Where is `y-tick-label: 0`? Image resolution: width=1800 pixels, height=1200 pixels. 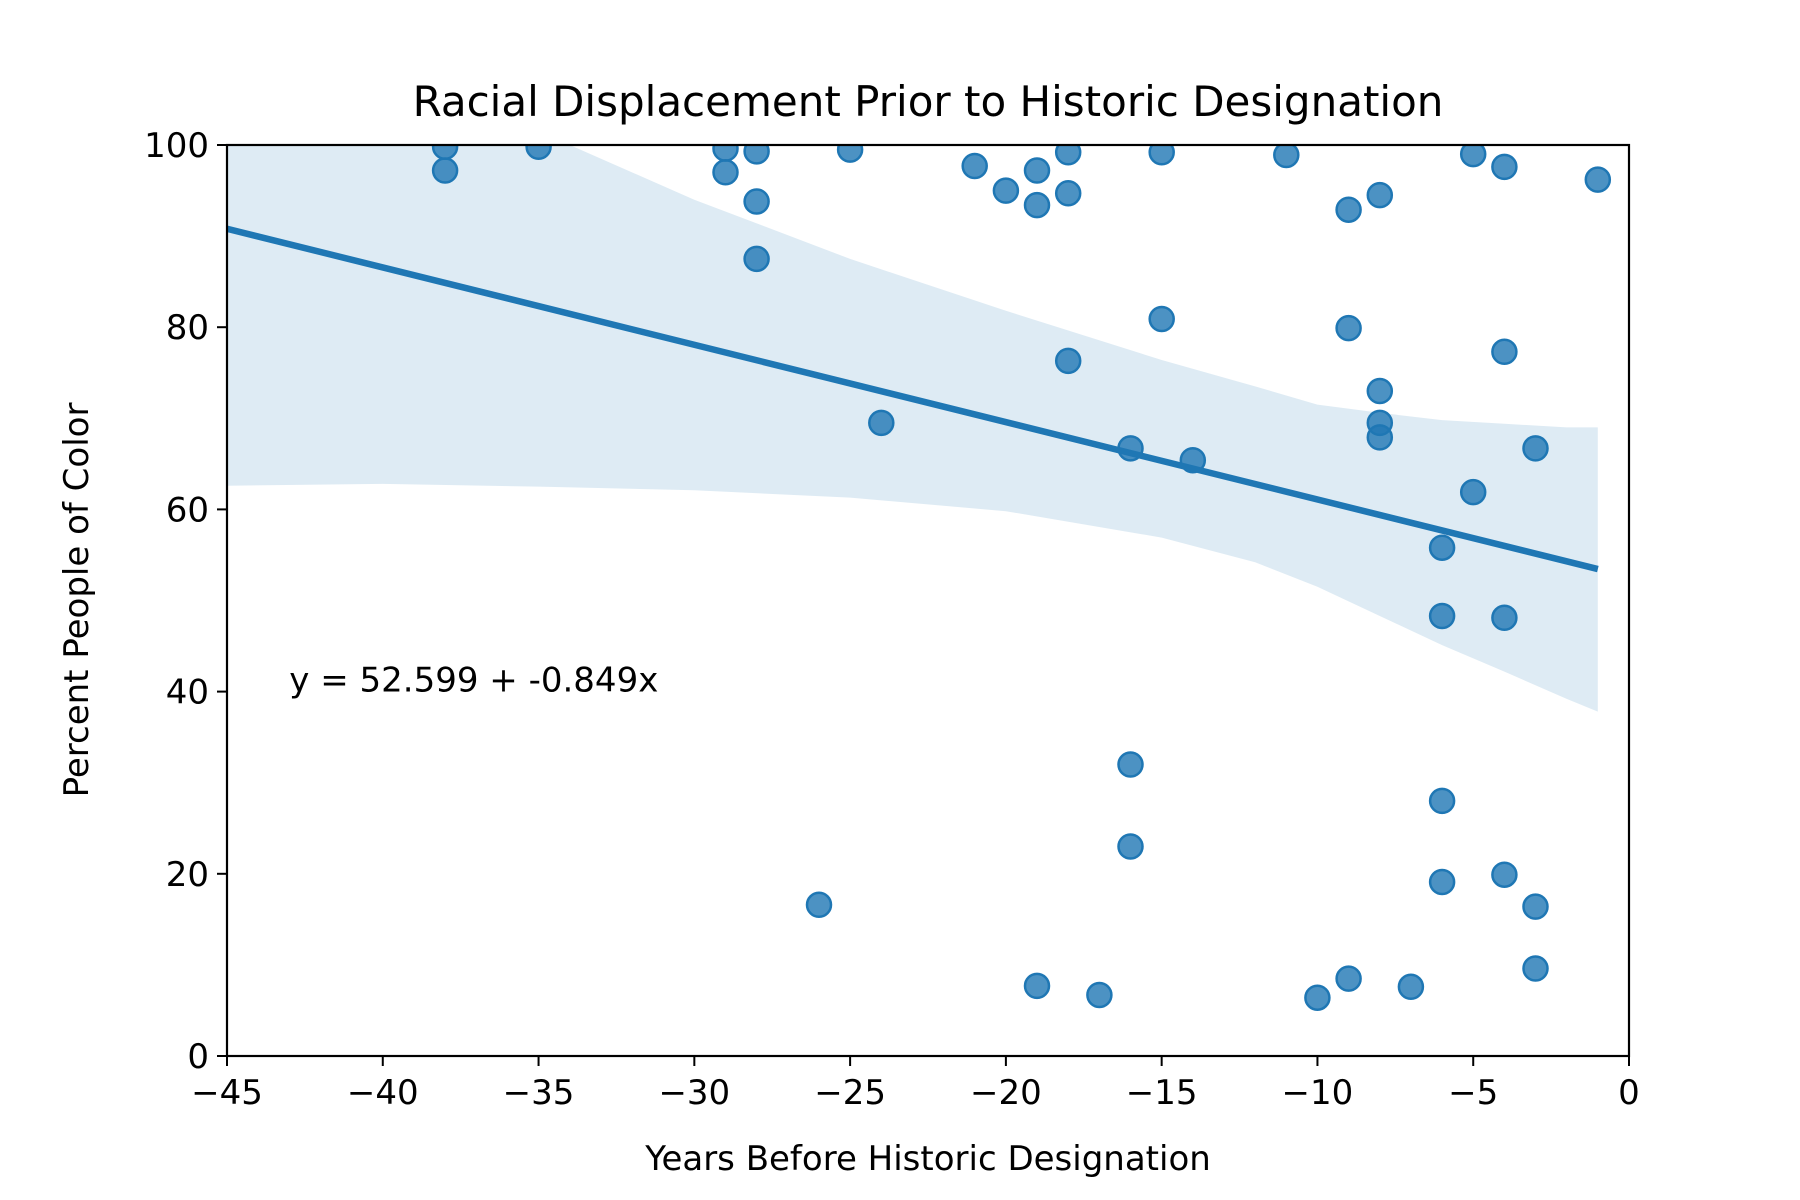 y-tick-label: 0 is located at coordinates (198, 1057).